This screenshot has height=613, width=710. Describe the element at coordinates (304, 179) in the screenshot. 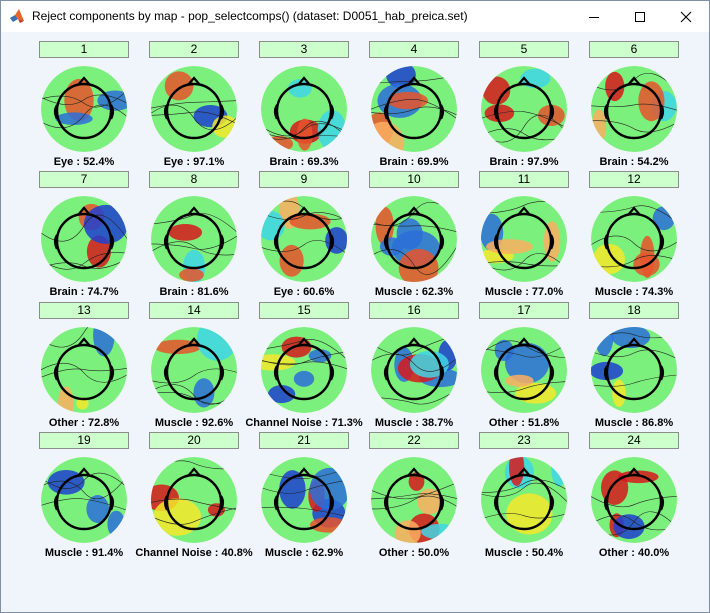

I see `component-button-9: 9` at that location.